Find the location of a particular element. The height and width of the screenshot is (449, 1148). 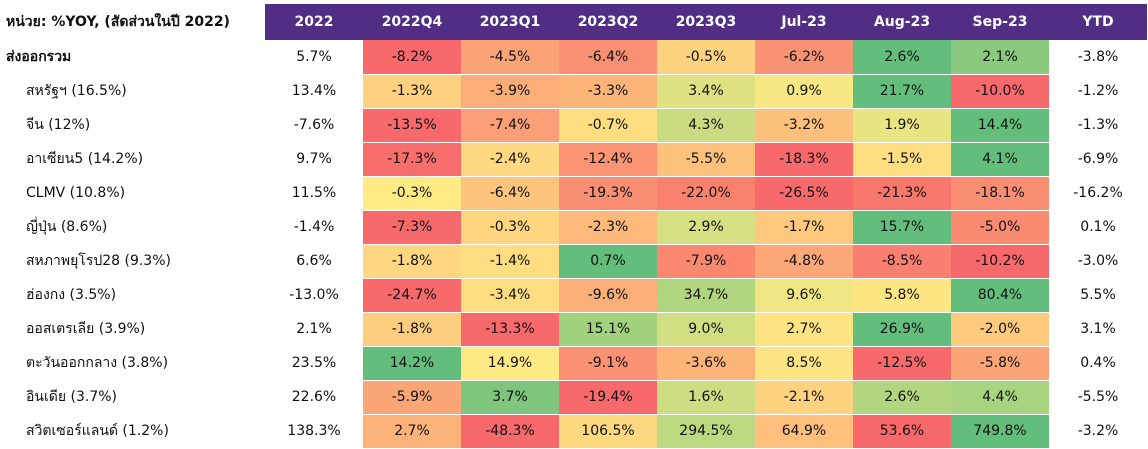

table-cell: -6.9% is located at coordinates (1098, 158).